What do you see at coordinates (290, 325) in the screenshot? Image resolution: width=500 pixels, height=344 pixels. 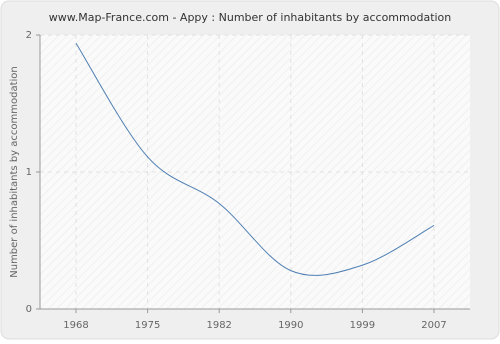 I see `x-tick-label: 1990` at bounding box center [290, 325].